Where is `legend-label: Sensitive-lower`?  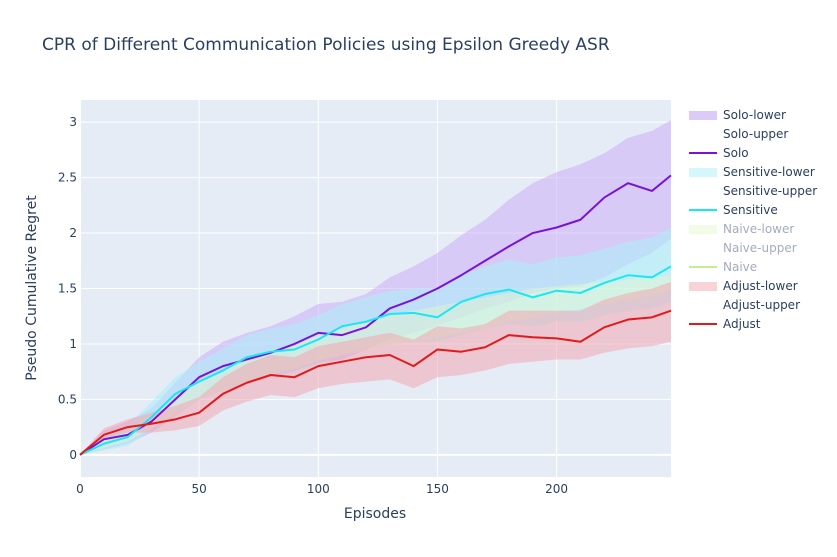 legend-label: Sensitive-lower is located at coordinates (769, 172).